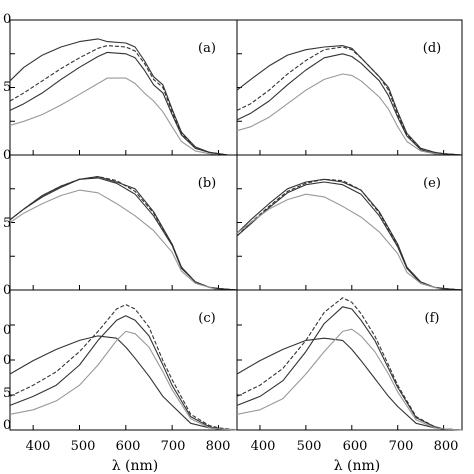 This screenshot has height=474, width=474. I want to click on panel-label: (a), so click(207, 48).